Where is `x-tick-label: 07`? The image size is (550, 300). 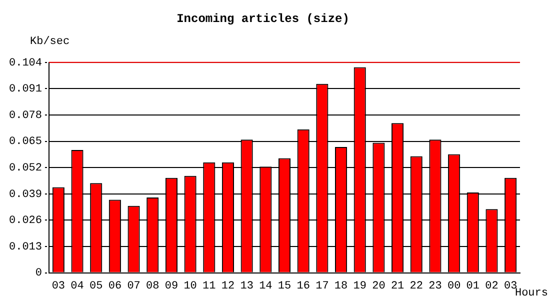
x-tick-label: 07 is located at coordinates (133, 286).